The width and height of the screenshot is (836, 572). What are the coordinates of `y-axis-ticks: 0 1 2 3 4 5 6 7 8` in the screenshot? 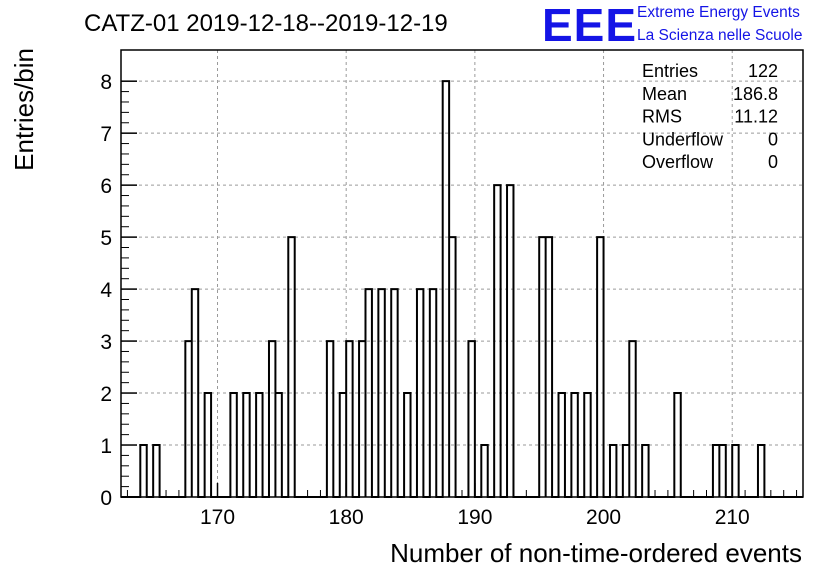 It's located at (118, 290).